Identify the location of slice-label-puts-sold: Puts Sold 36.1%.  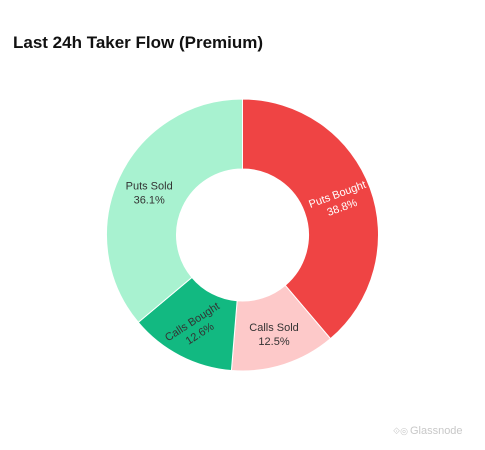
(149, 193).